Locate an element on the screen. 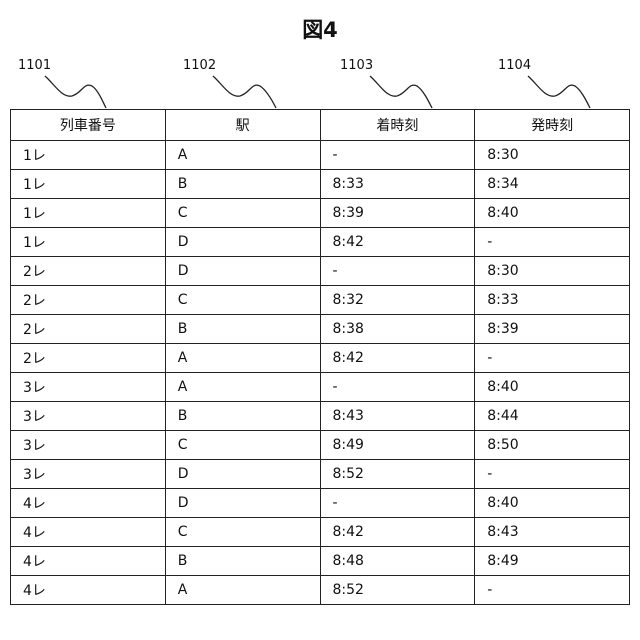 The width and height of the screenshot is (640, 640). cell-departure-time: 8:34 is located at coordinates (552, 184).